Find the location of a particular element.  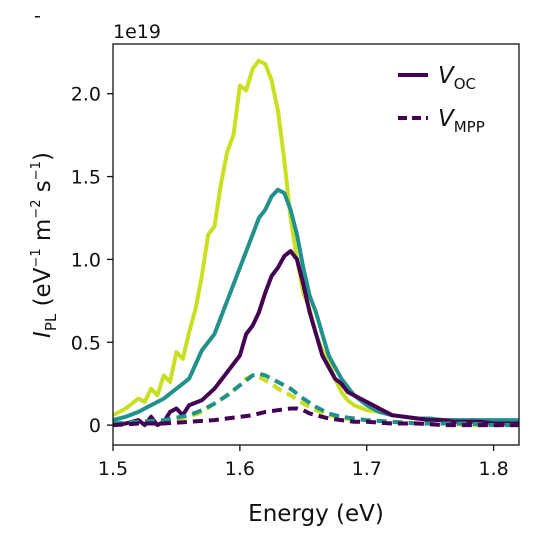

y-tick-label-0: 0 is located at coordinates (95, 426).